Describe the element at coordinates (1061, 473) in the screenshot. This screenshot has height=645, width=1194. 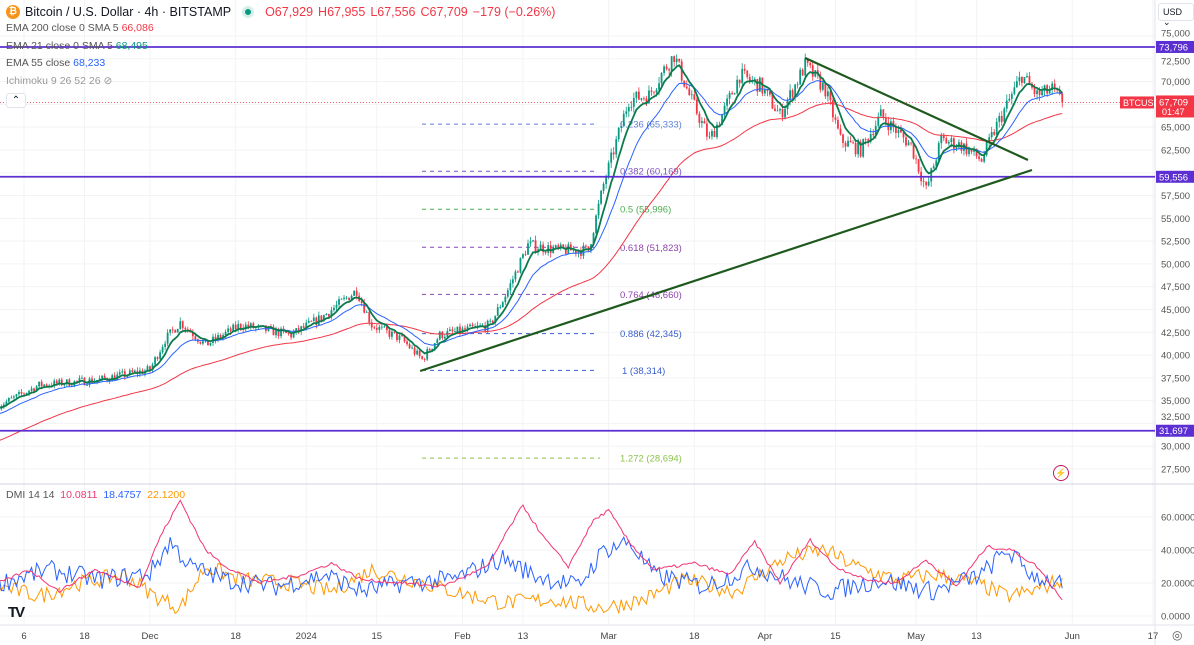
I see `lightning-alert-icon: ⚡` at that location.